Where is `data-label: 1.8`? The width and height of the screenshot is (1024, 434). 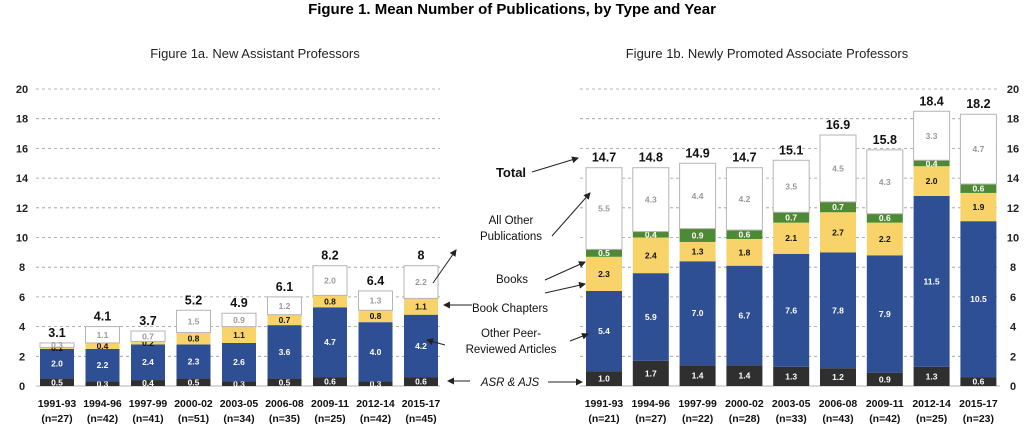
data-label: 1.8 is located at coordinates (744, 252).